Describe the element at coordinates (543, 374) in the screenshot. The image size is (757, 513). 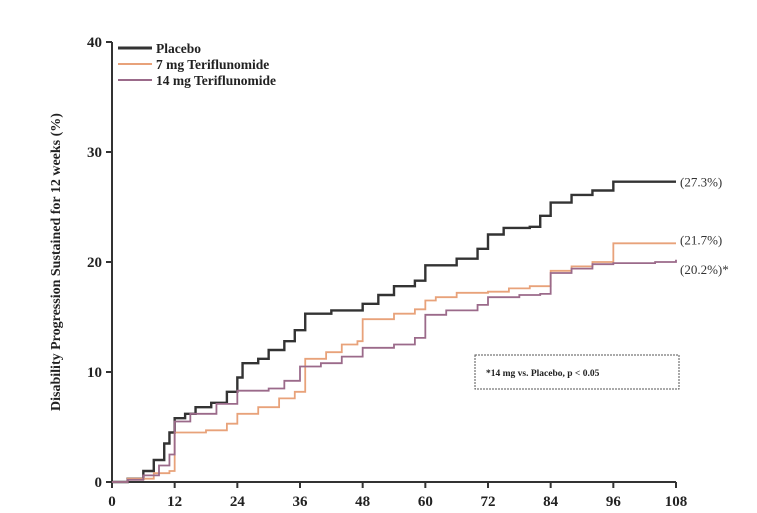
I see `annotation-text: *14 mg vs. Placebo, p < 0.05` at that location.